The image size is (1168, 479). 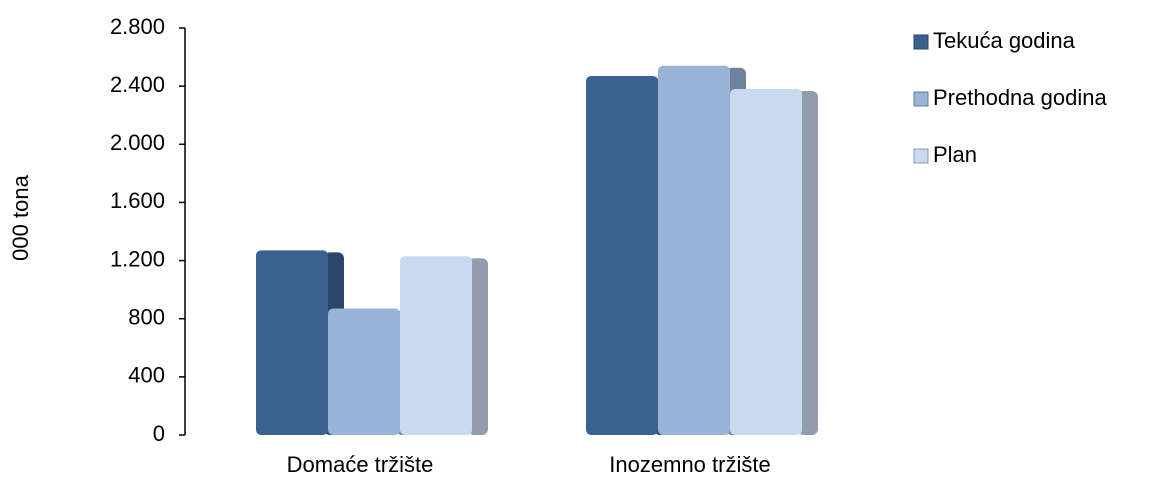 What do you see at coordinates (360, 464) in the screenshot?
I see `x-tick-label: Domaće tržište` at bounding box center [360, 464].